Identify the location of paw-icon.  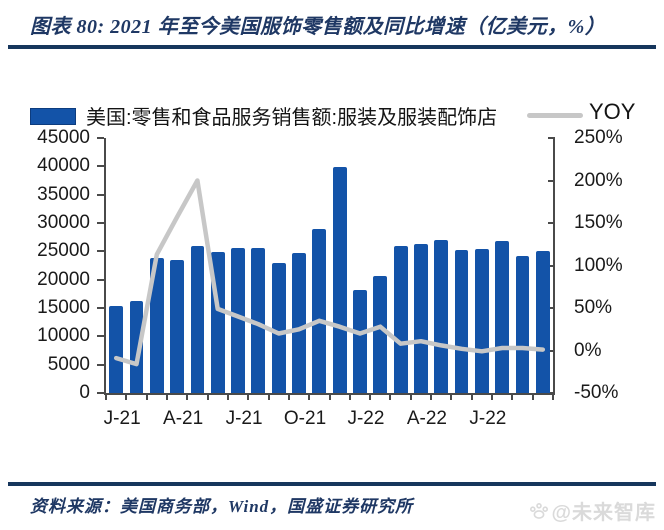
(539, 510).